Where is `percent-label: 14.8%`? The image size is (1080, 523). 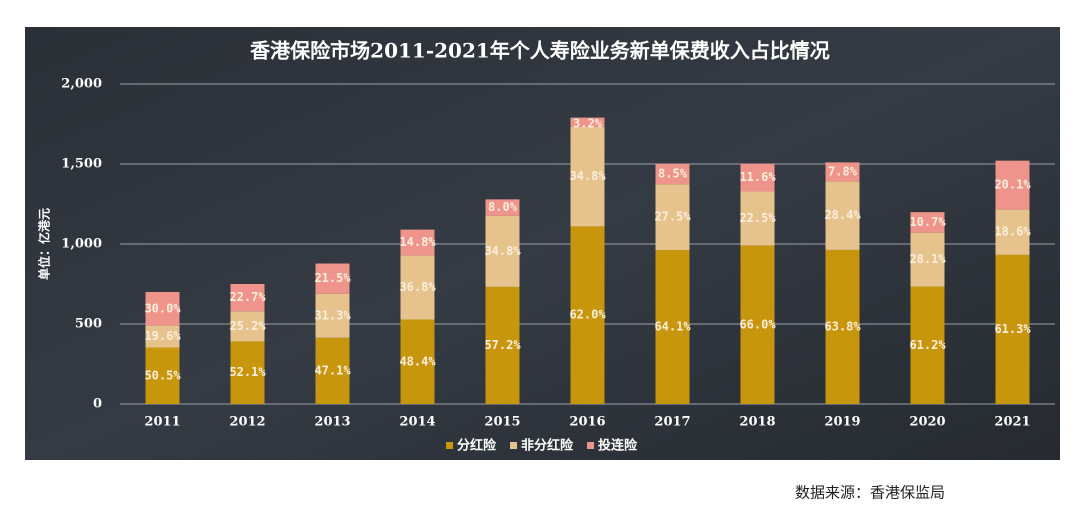
percent-label: 14.8% is located at coordinates (417, 242).